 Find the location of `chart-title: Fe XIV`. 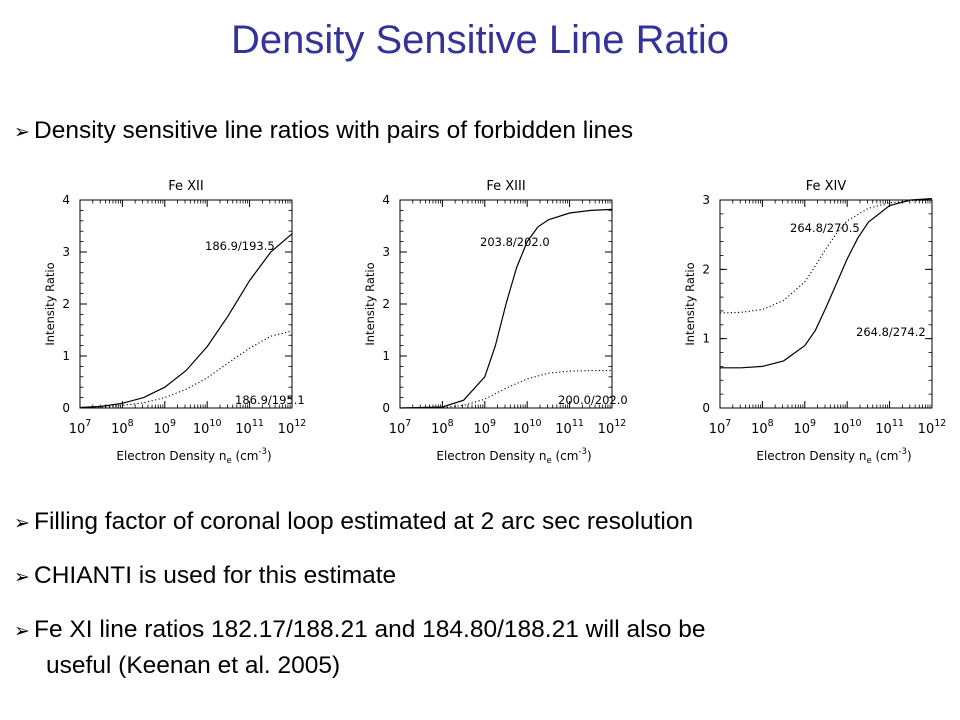

chart-title: Fe XIV is located at coordinates (826, 186).